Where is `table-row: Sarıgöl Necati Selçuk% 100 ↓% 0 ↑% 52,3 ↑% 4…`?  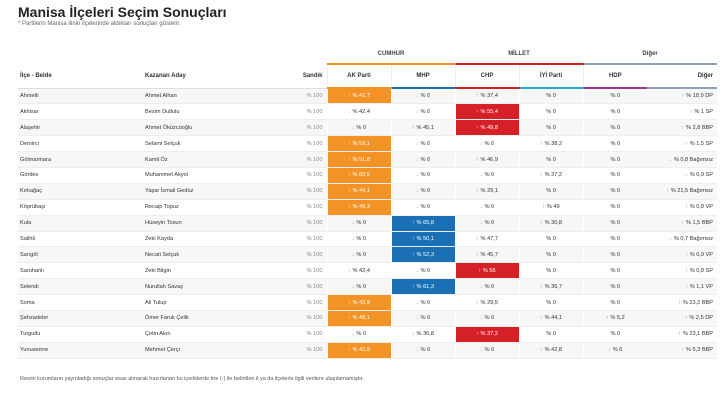 table-row: Sarıgöl Necati Selçuk% 100 ↓% 0 ↑% 52,3 ↑% 4… is located at coordinates (368, 255).